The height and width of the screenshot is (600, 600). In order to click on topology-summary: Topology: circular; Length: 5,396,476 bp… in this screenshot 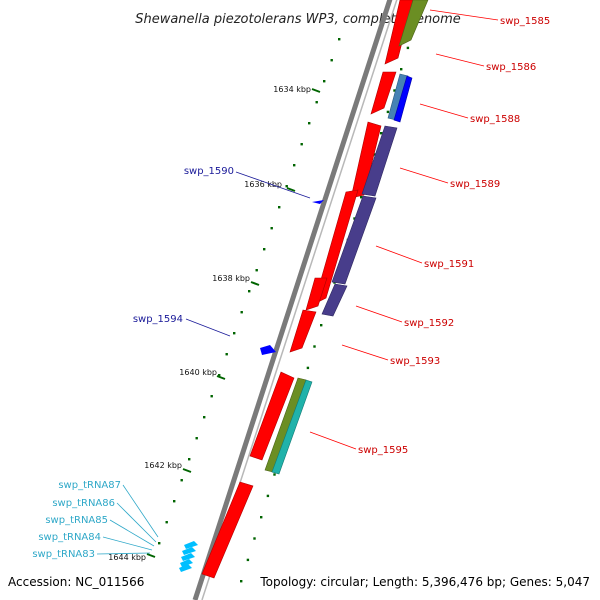, I will do `click(424, 582)`.